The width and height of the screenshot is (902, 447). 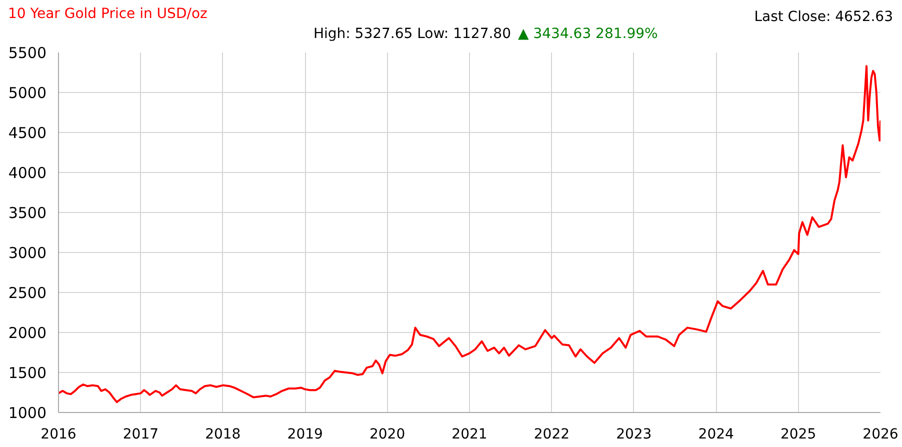 I want to click on x-tick-label: 2020, so click(x=387, y=434).